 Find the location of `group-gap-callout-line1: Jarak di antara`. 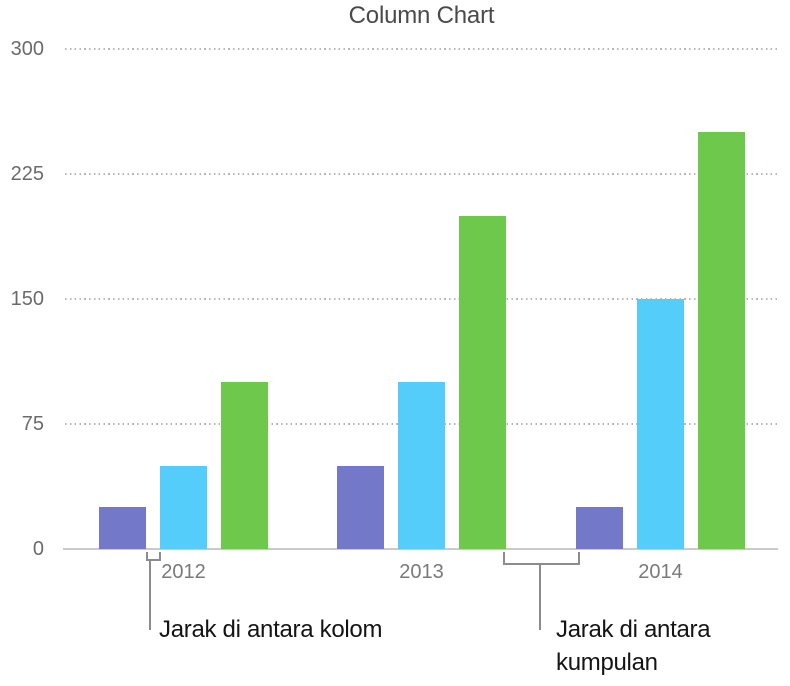

group-gap-callout-line1: Jarak di antara is located at coordinates (633, 629).